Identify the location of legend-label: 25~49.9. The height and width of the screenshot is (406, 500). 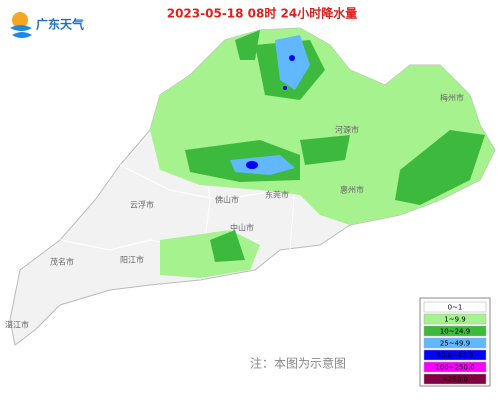
(455, 344).